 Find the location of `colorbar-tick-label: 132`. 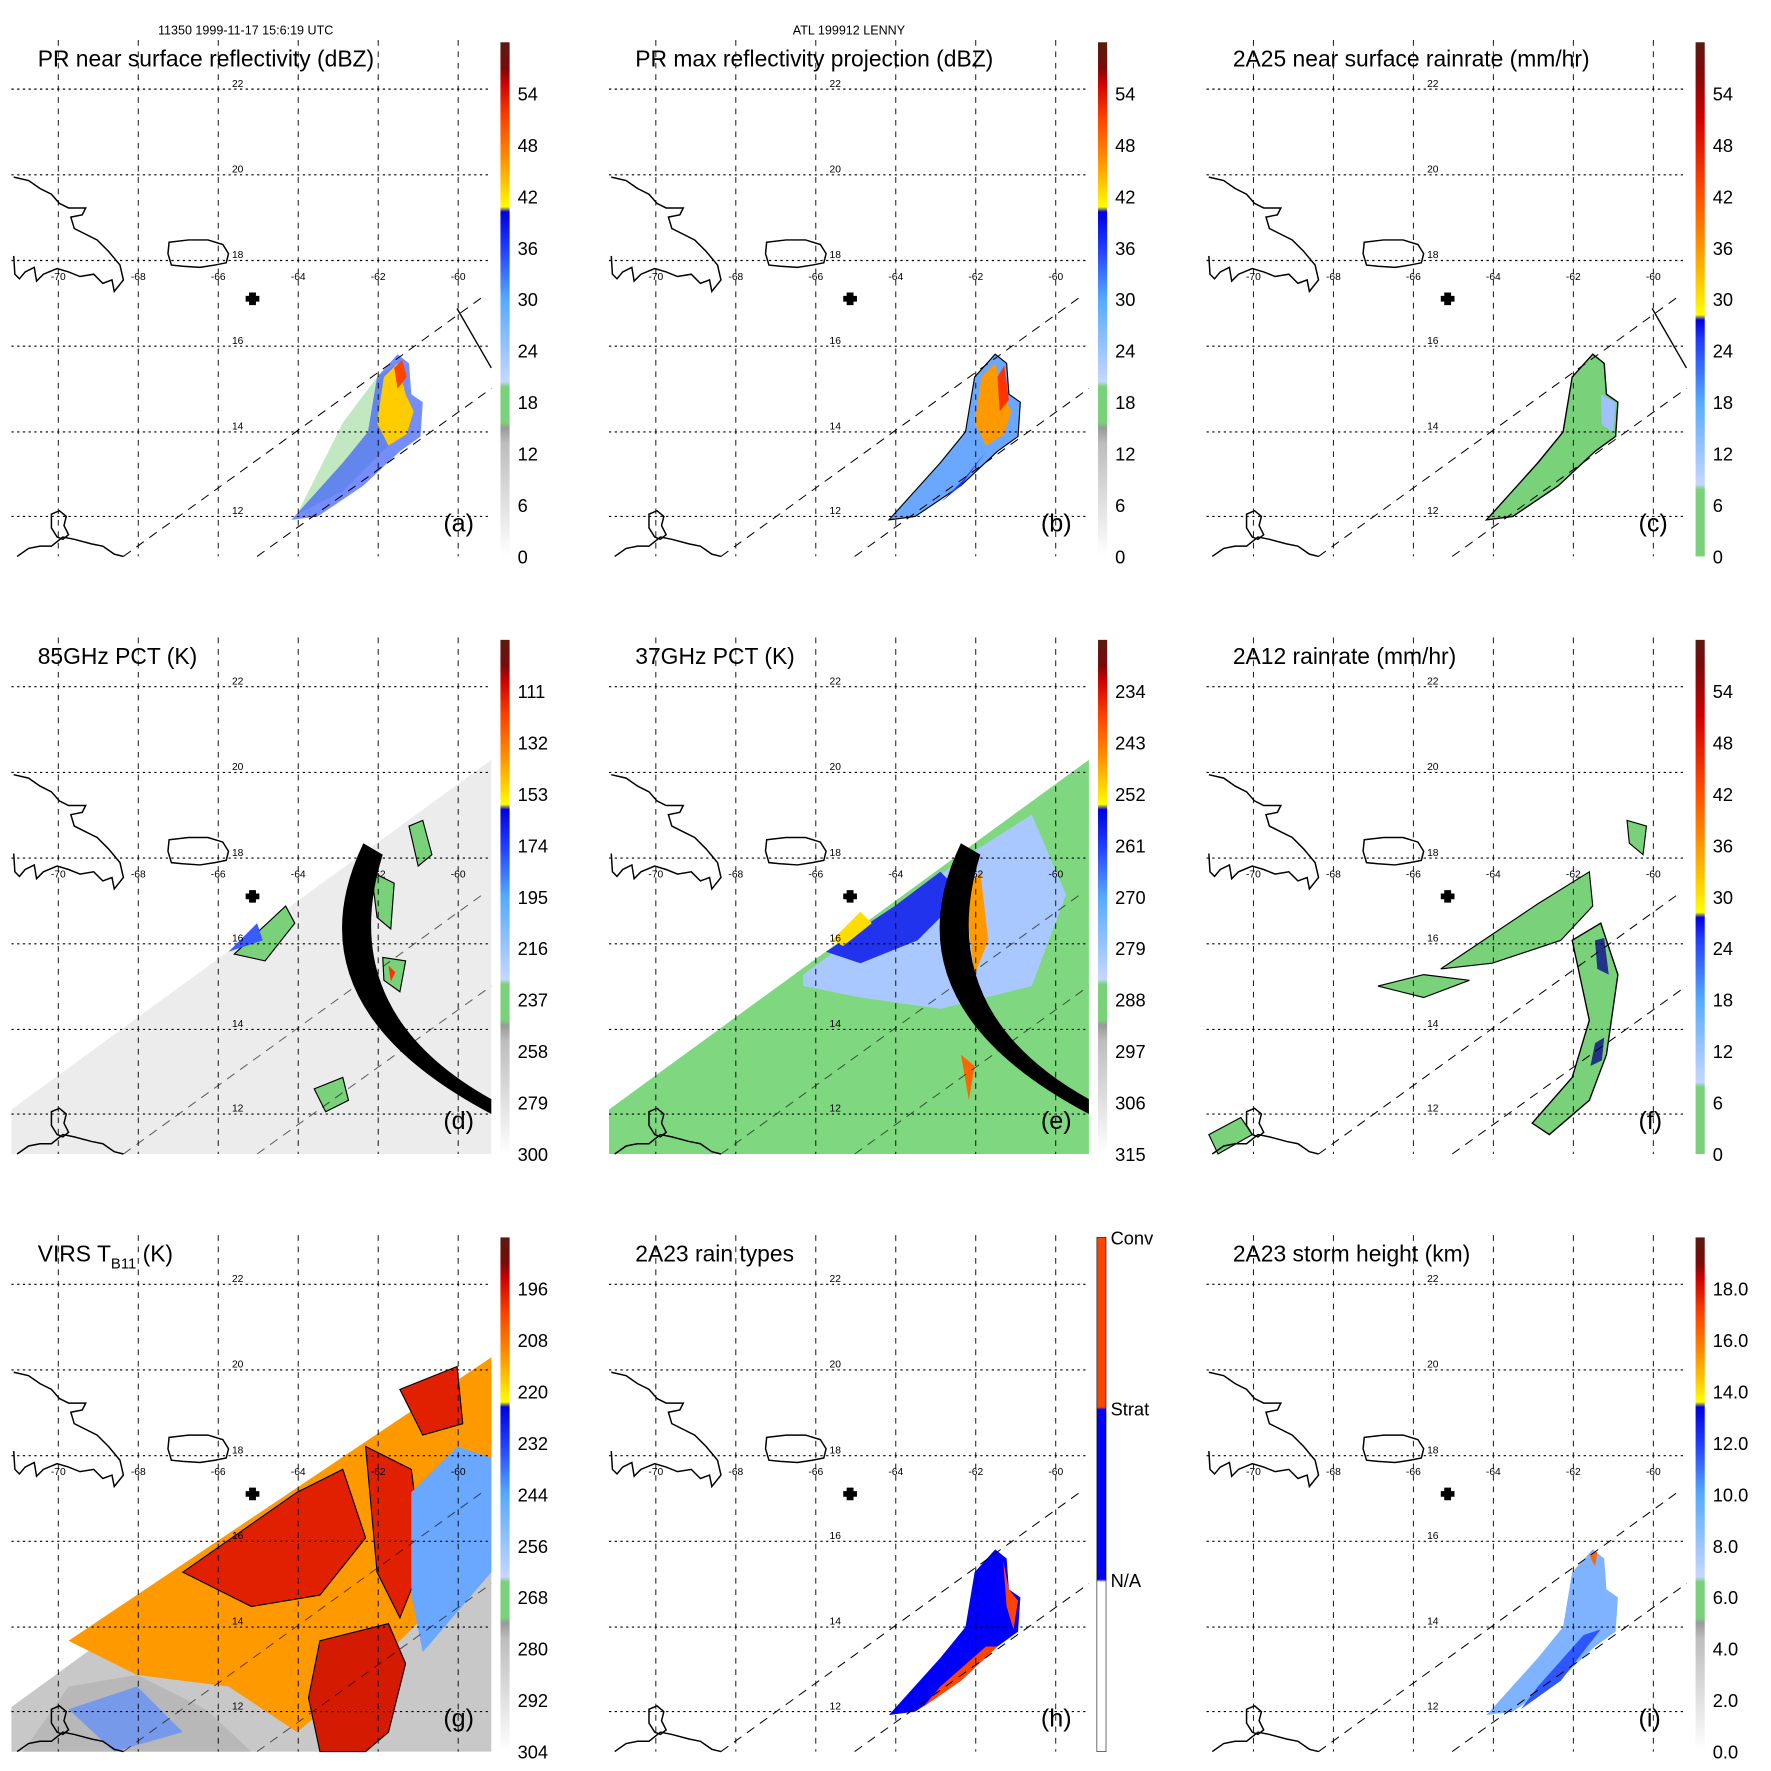

colorbar-tick-label: 132 is located at coordinates (533, 743).